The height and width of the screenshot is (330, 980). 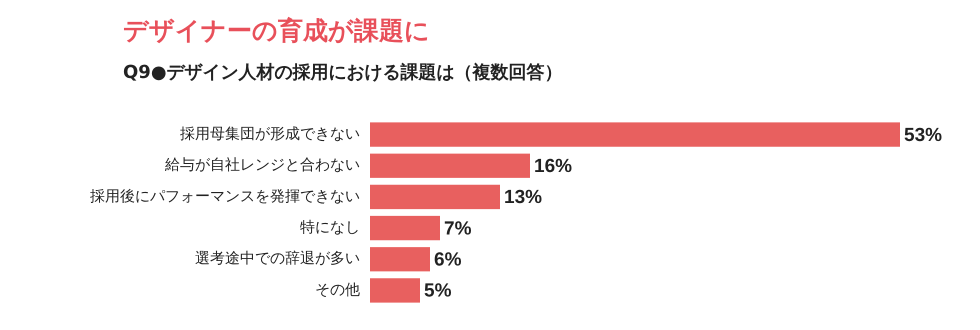 What do you see at coordinates (276, 31) in the screenshot?
I see `chart-title: デザイナーの育成が課題に` at bounding box center [276, 31].